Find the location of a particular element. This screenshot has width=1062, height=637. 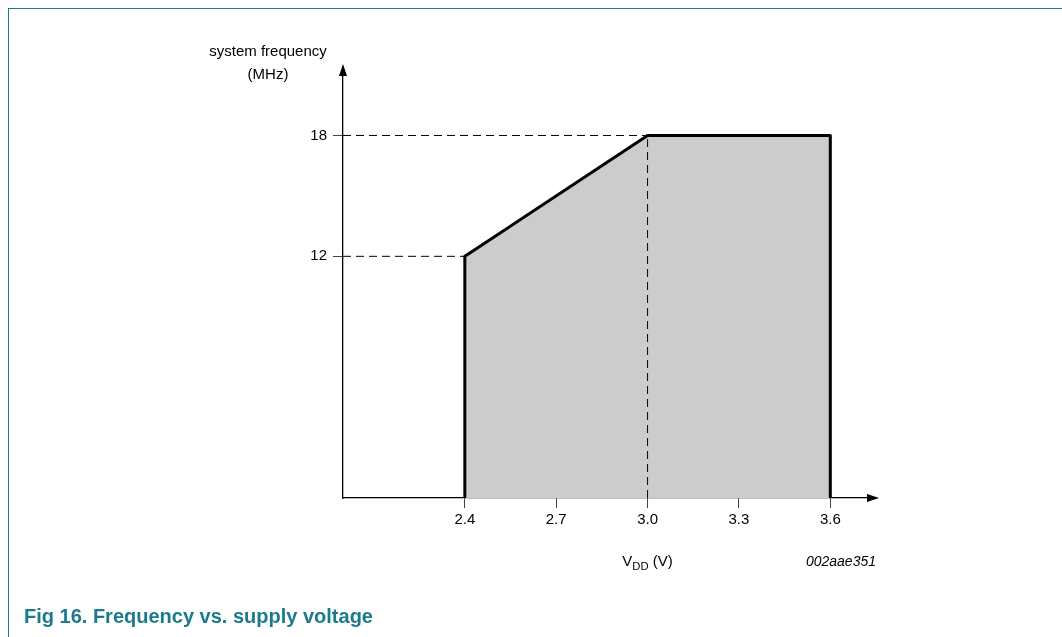

x-tick-label: 2.4 is located at coordinates (465, 519).